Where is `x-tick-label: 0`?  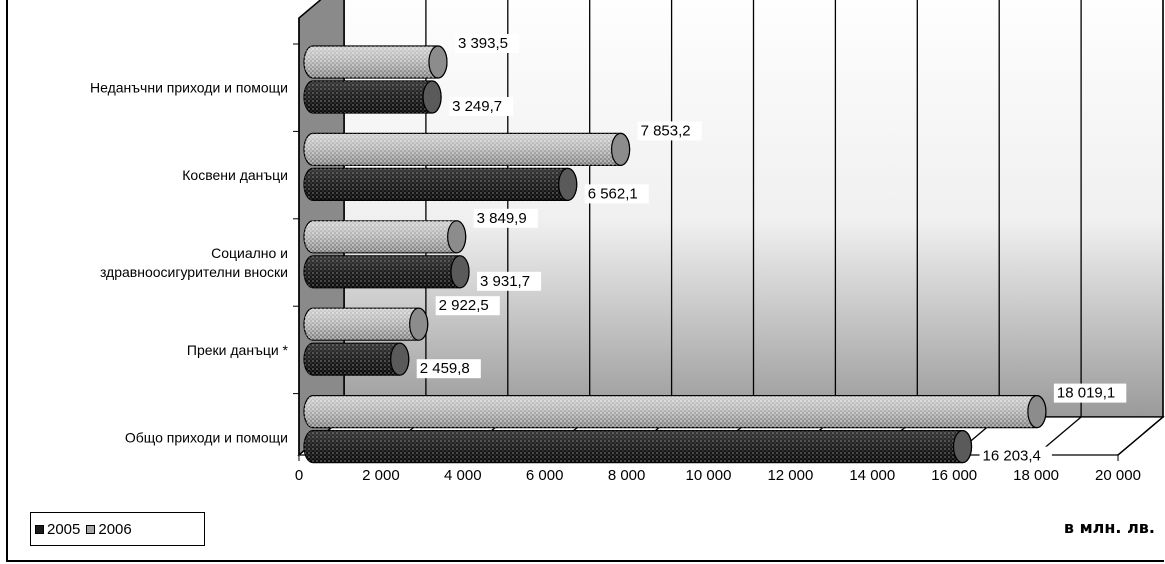
x-tick-label: 0 is located at coordinates (299, 475).